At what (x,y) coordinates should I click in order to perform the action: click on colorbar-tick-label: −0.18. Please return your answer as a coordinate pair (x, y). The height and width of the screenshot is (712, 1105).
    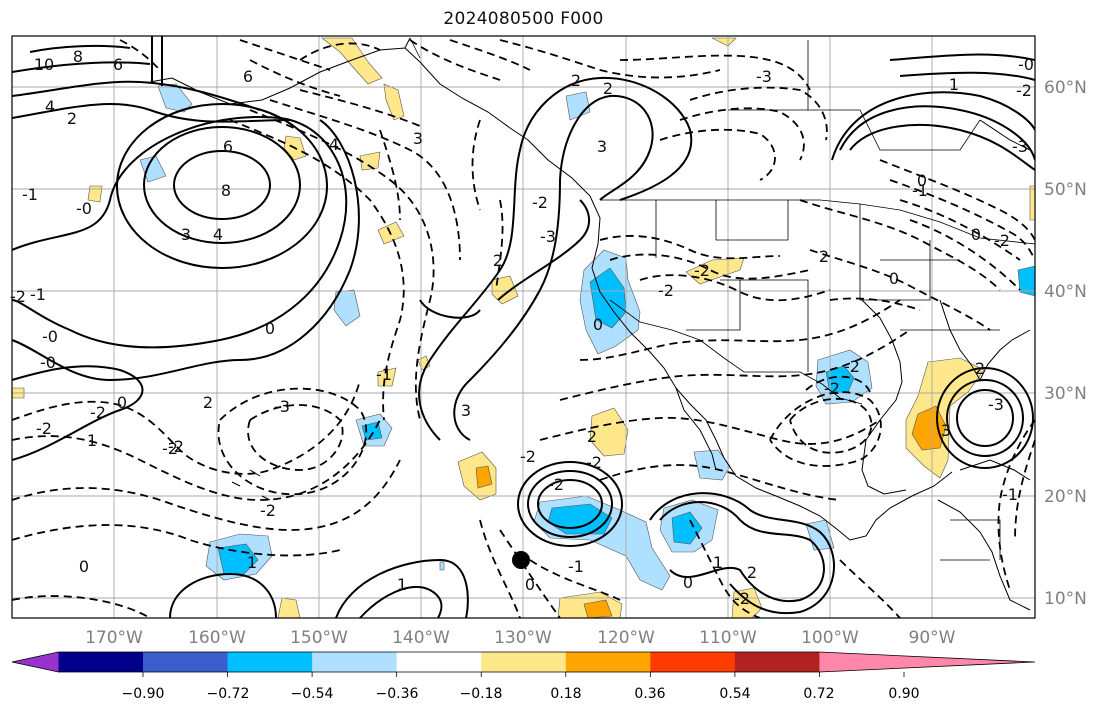
    Looking at the image, I should click on (481, 694).